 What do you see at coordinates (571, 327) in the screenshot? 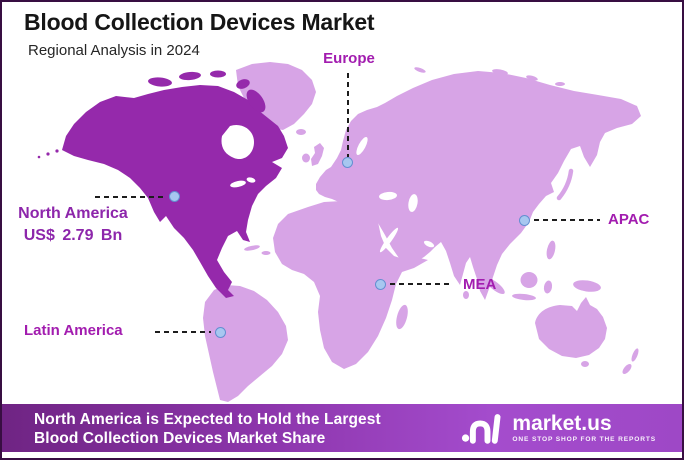
I see `region-australia` at bounding box center [571, 327].